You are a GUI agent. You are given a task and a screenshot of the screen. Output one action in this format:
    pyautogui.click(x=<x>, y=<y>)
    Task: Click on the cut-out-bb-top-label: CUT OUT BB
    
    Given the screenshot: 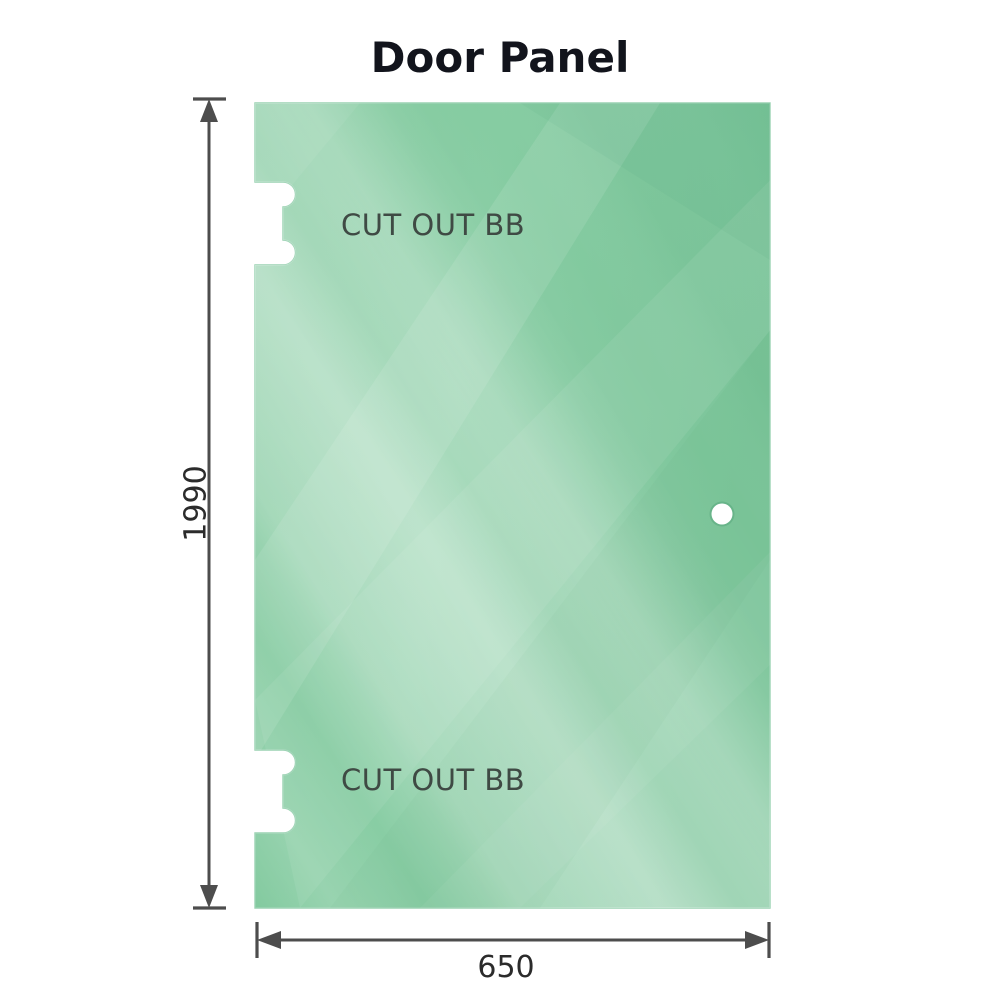 What is the action you would take?
    pyautogui.click(x=433, y=225)
    